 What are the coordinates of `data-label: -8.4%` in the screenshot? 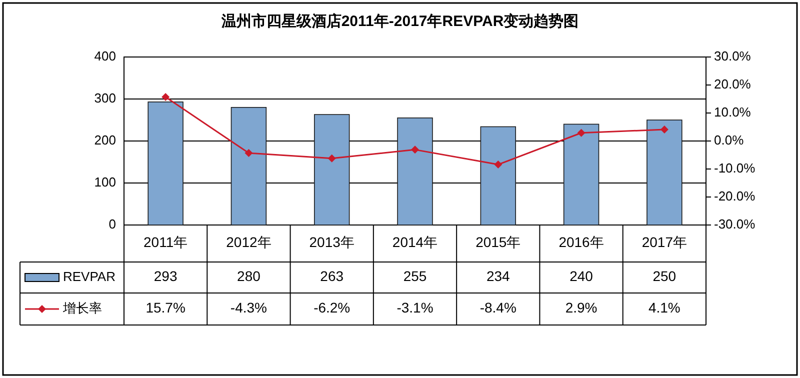 It's located at (498, 308).